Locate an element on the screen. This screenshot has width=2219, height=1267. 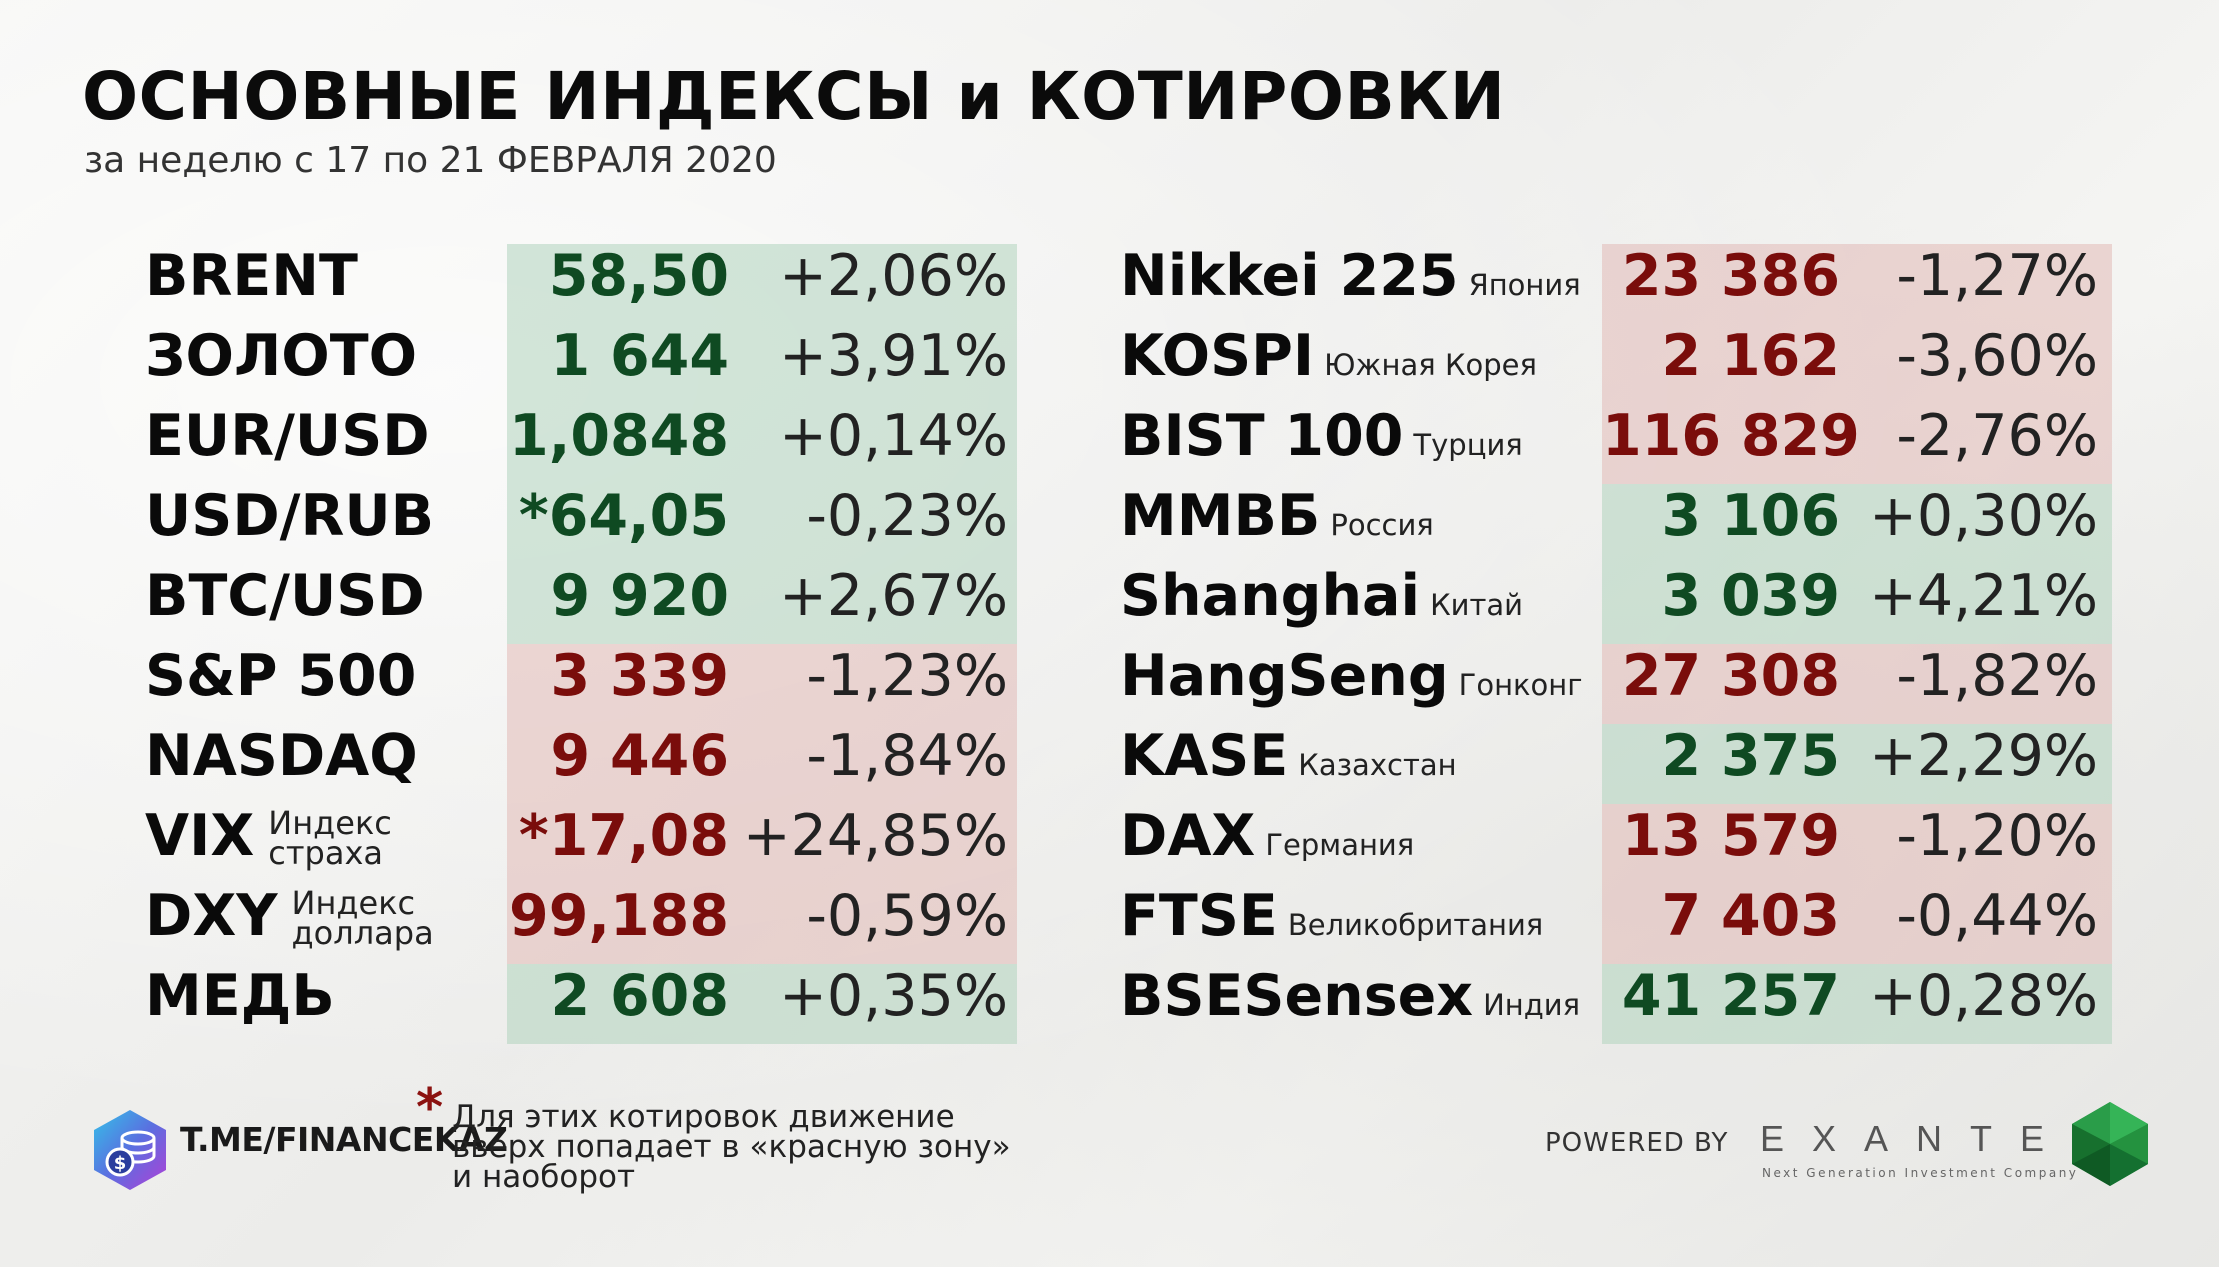
instrument-name: FTSE Великобритания is located at coordinates (1331, 916).